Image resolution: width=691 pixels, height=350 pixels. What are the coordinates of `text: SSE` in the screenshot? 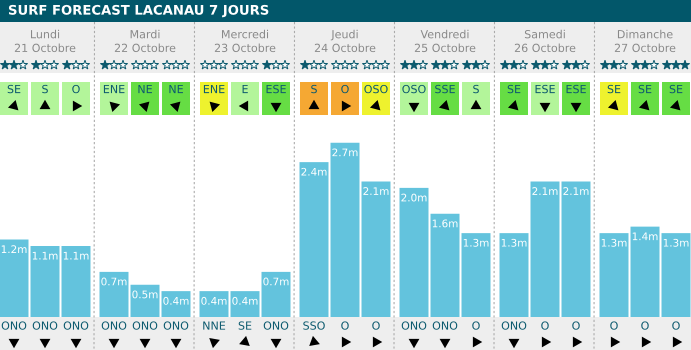 It's located at (445, 89).